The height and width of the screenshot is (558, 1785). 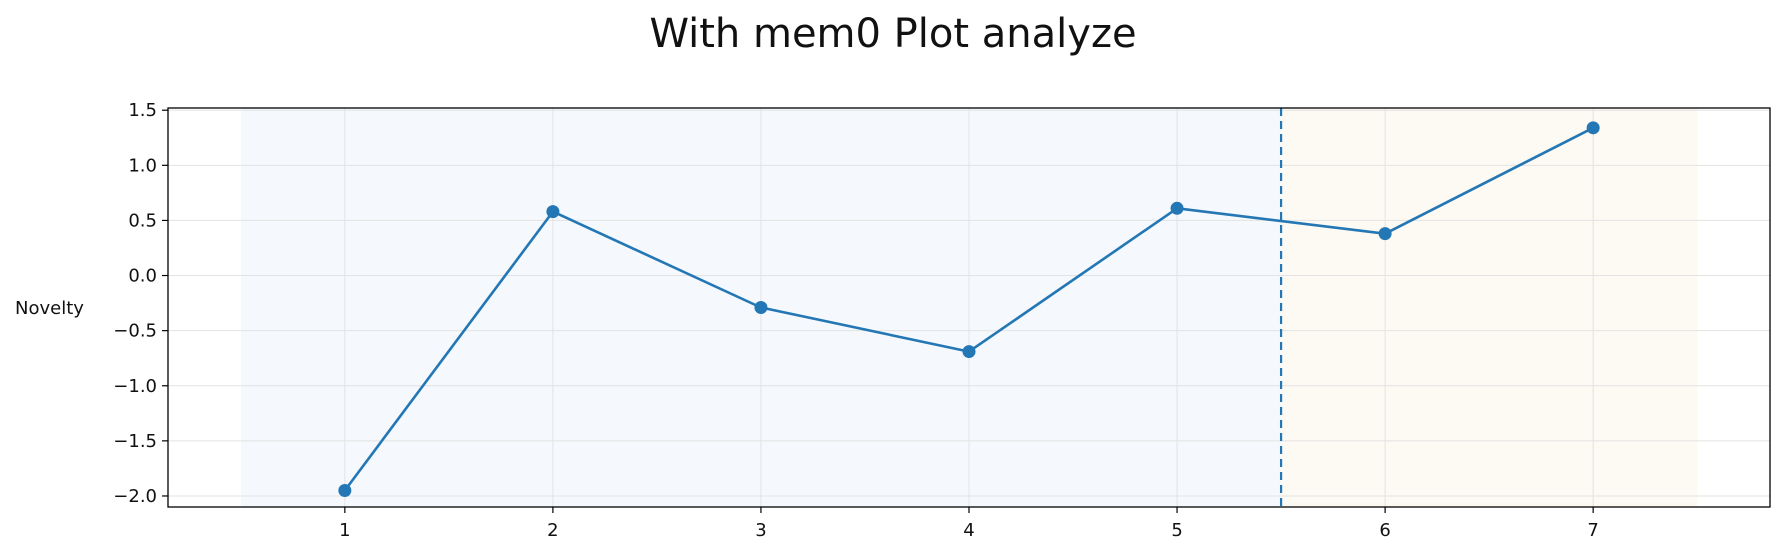 I want to click on y-tick-label-1: −2.0, so click(x=135, y=496).